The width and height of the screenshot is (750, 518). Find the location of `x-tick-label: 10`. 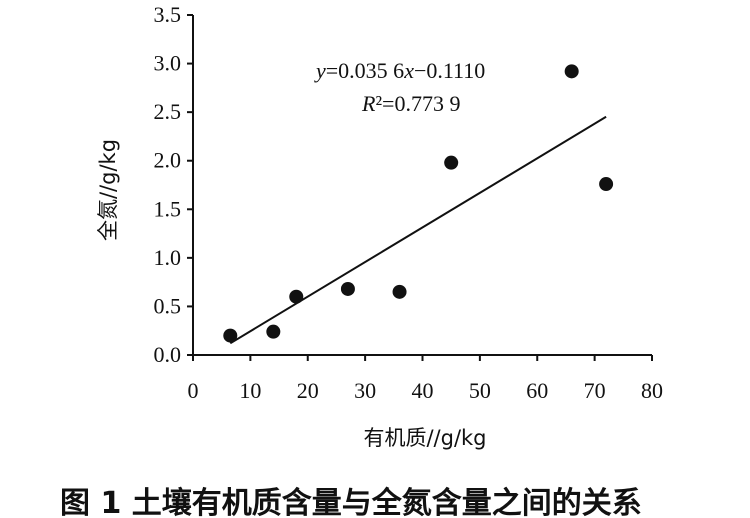

x-tick-label: 10 is located at coordinates (250, 390).